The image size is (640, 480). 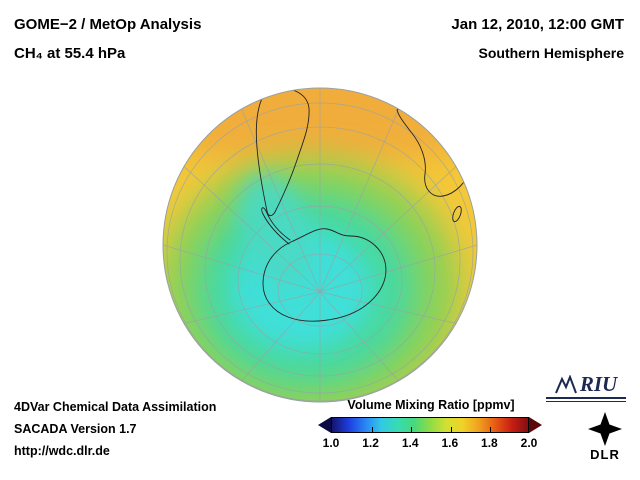 I want to click on riu-mountain-icon, so click(x=565, y=384).